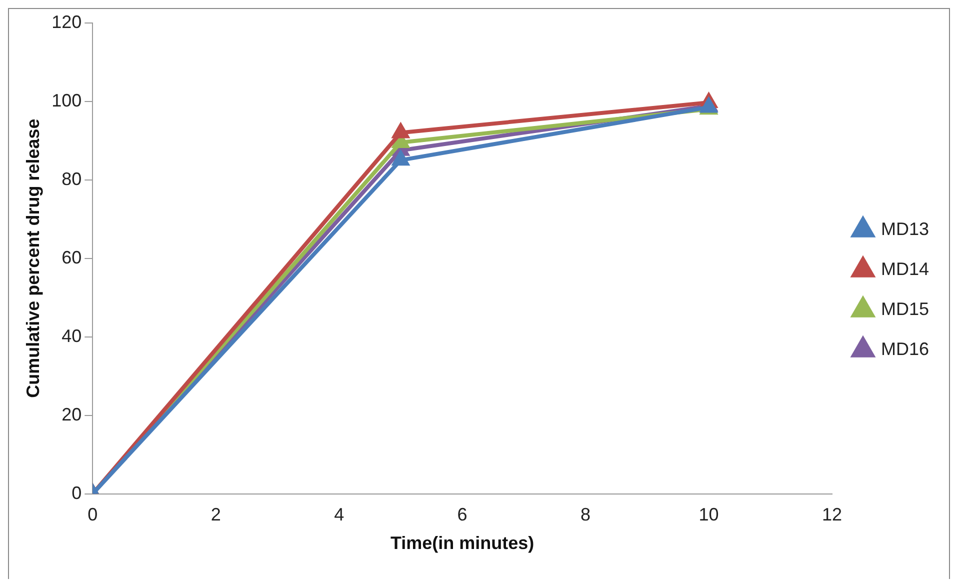 The image size is (958, 580). I want to click on y-tick-label: 120, so click(67, 22).